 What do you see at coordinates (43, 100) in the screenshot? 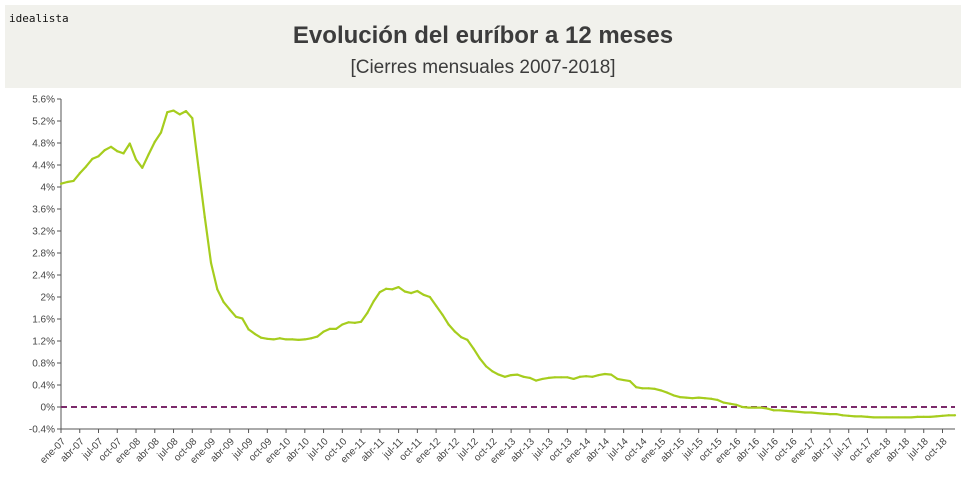
I see `y-tick-label: 5.6%` at bounding box center [43, 100].